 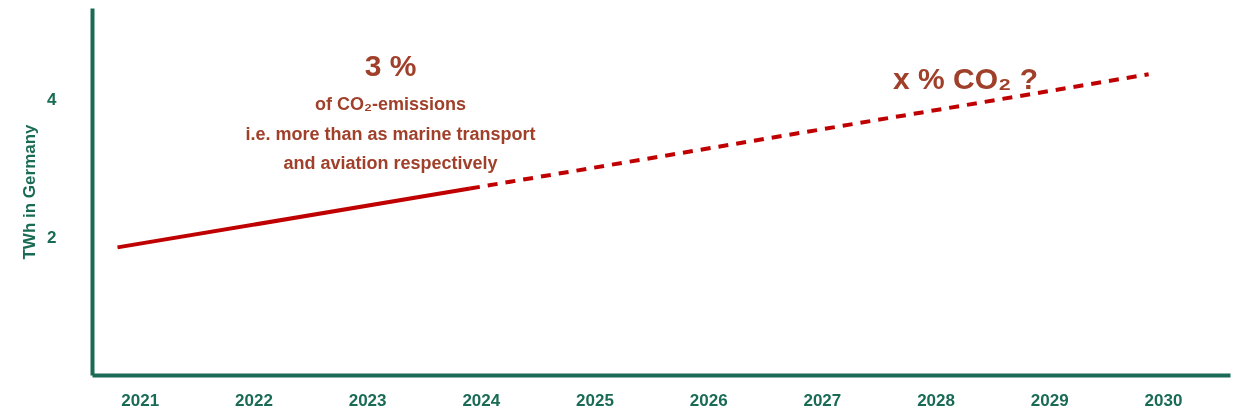 What do you see at coordinates (595, 400) in the screenshot?
I see `x-tick-label: 2025` at bounding box center [595, 400].